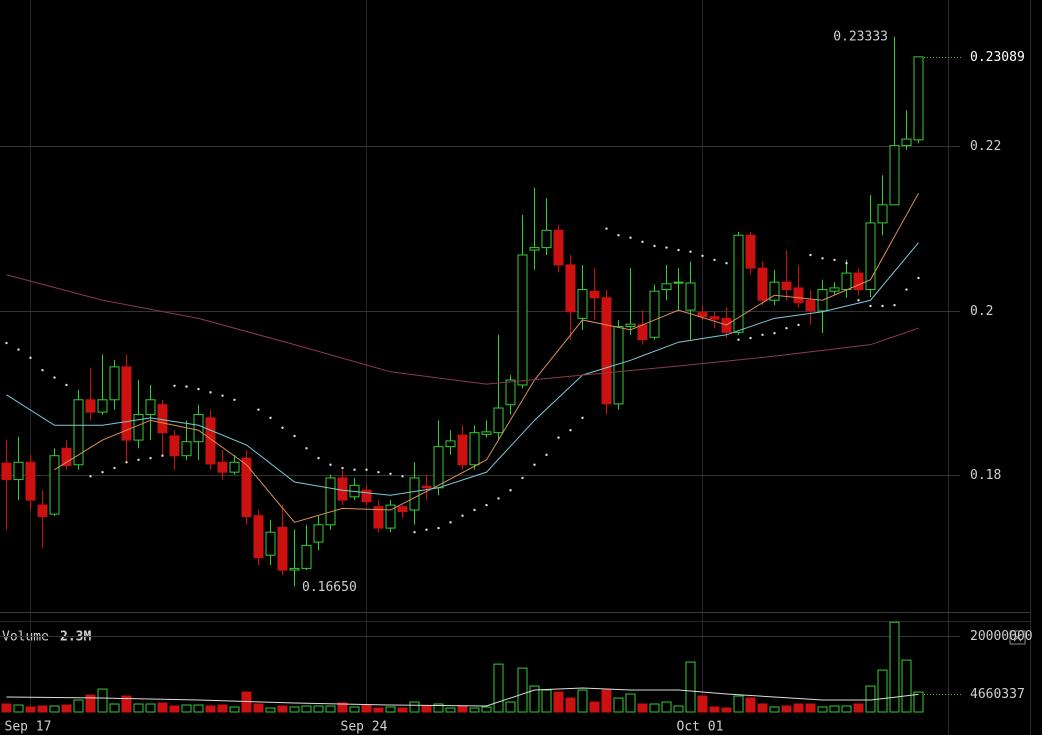  I want to click on close-icon, so click(1017, 637).